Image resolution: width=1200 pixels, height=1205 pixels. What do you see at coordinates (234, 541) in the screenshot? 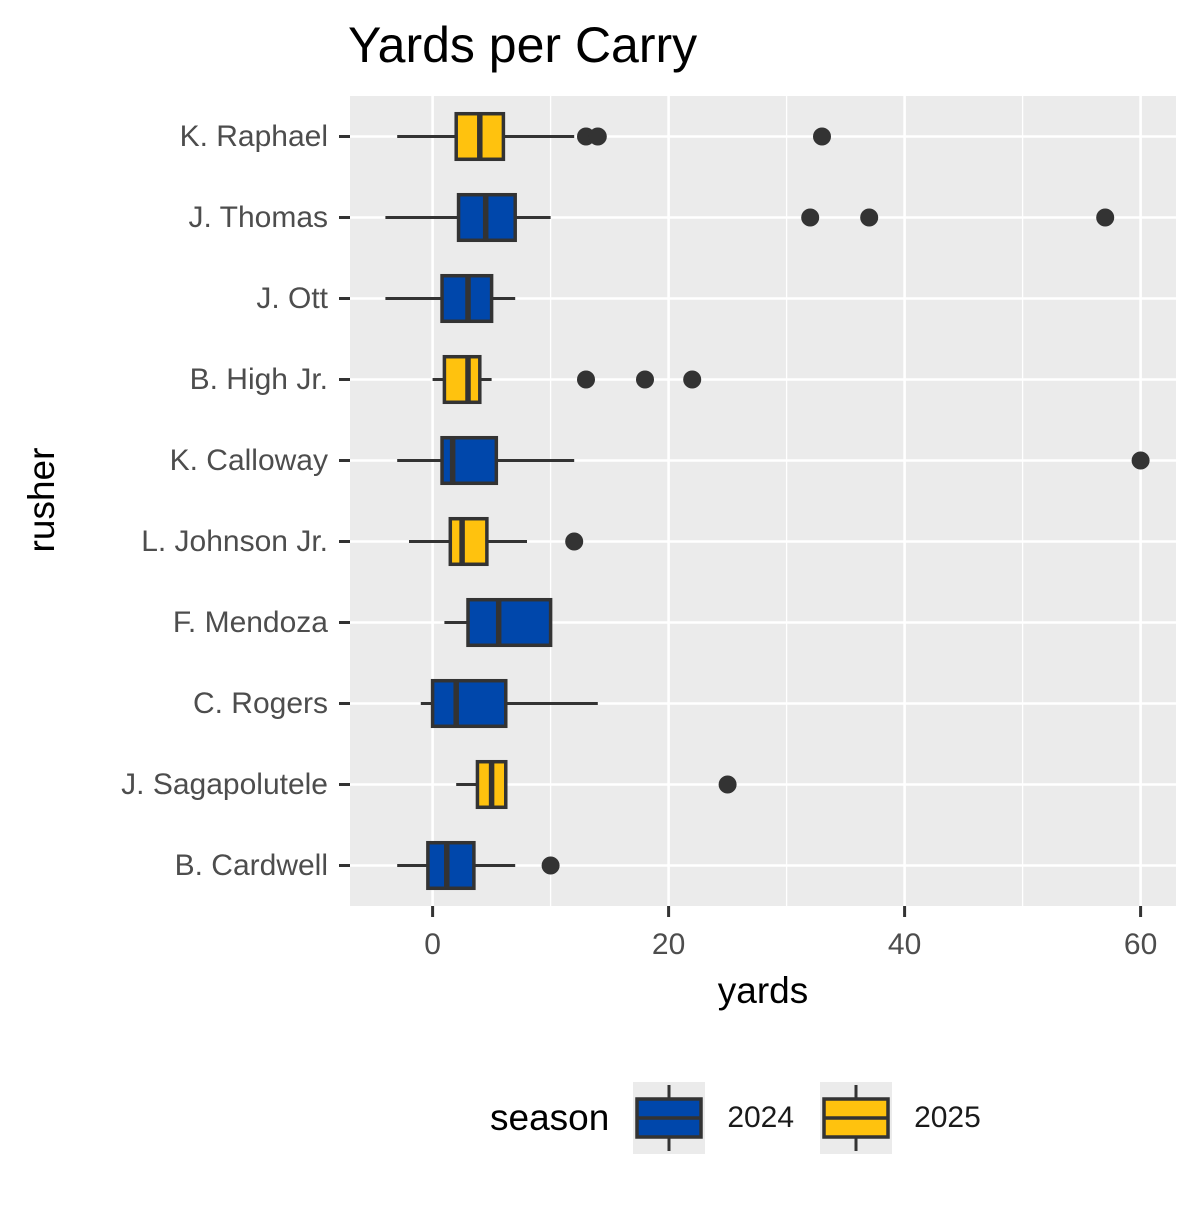
I see `y-tick-label: L. Johnson Jr.` at bounding box center [234, 541].